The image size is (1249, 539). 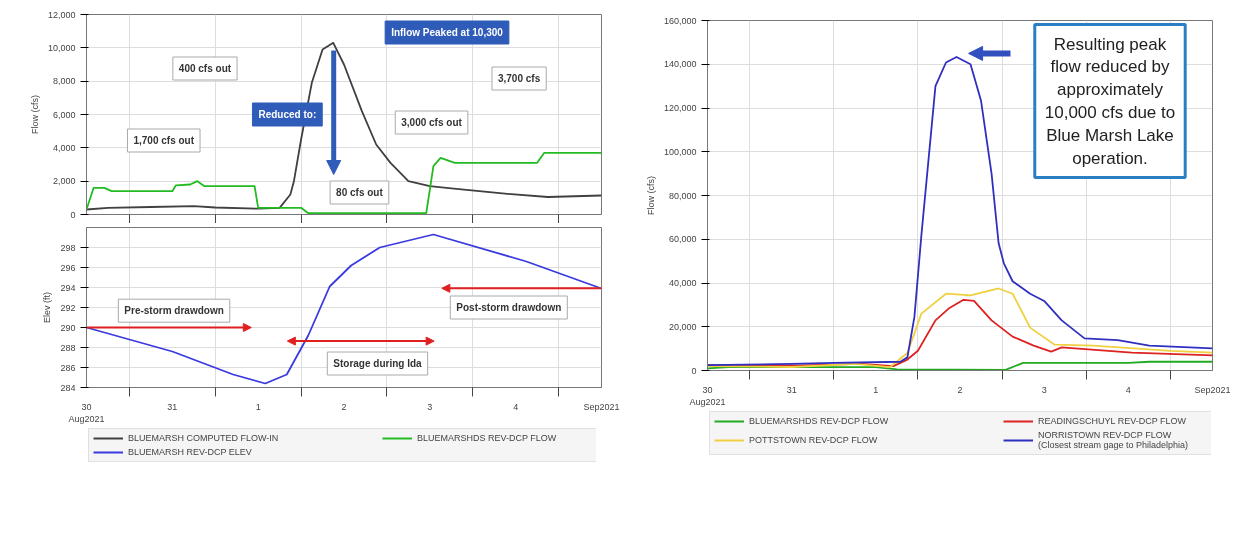 I want to click on legend-label: READINGSCHUYL REV-DCP FLOW, so click(x=1113, y=421).